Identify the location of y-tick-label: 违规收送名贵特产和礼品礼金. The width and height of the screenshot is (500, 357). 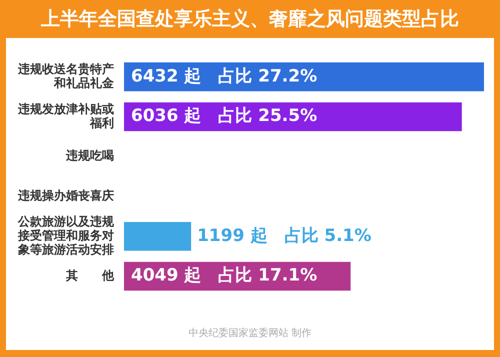
(66, 76).